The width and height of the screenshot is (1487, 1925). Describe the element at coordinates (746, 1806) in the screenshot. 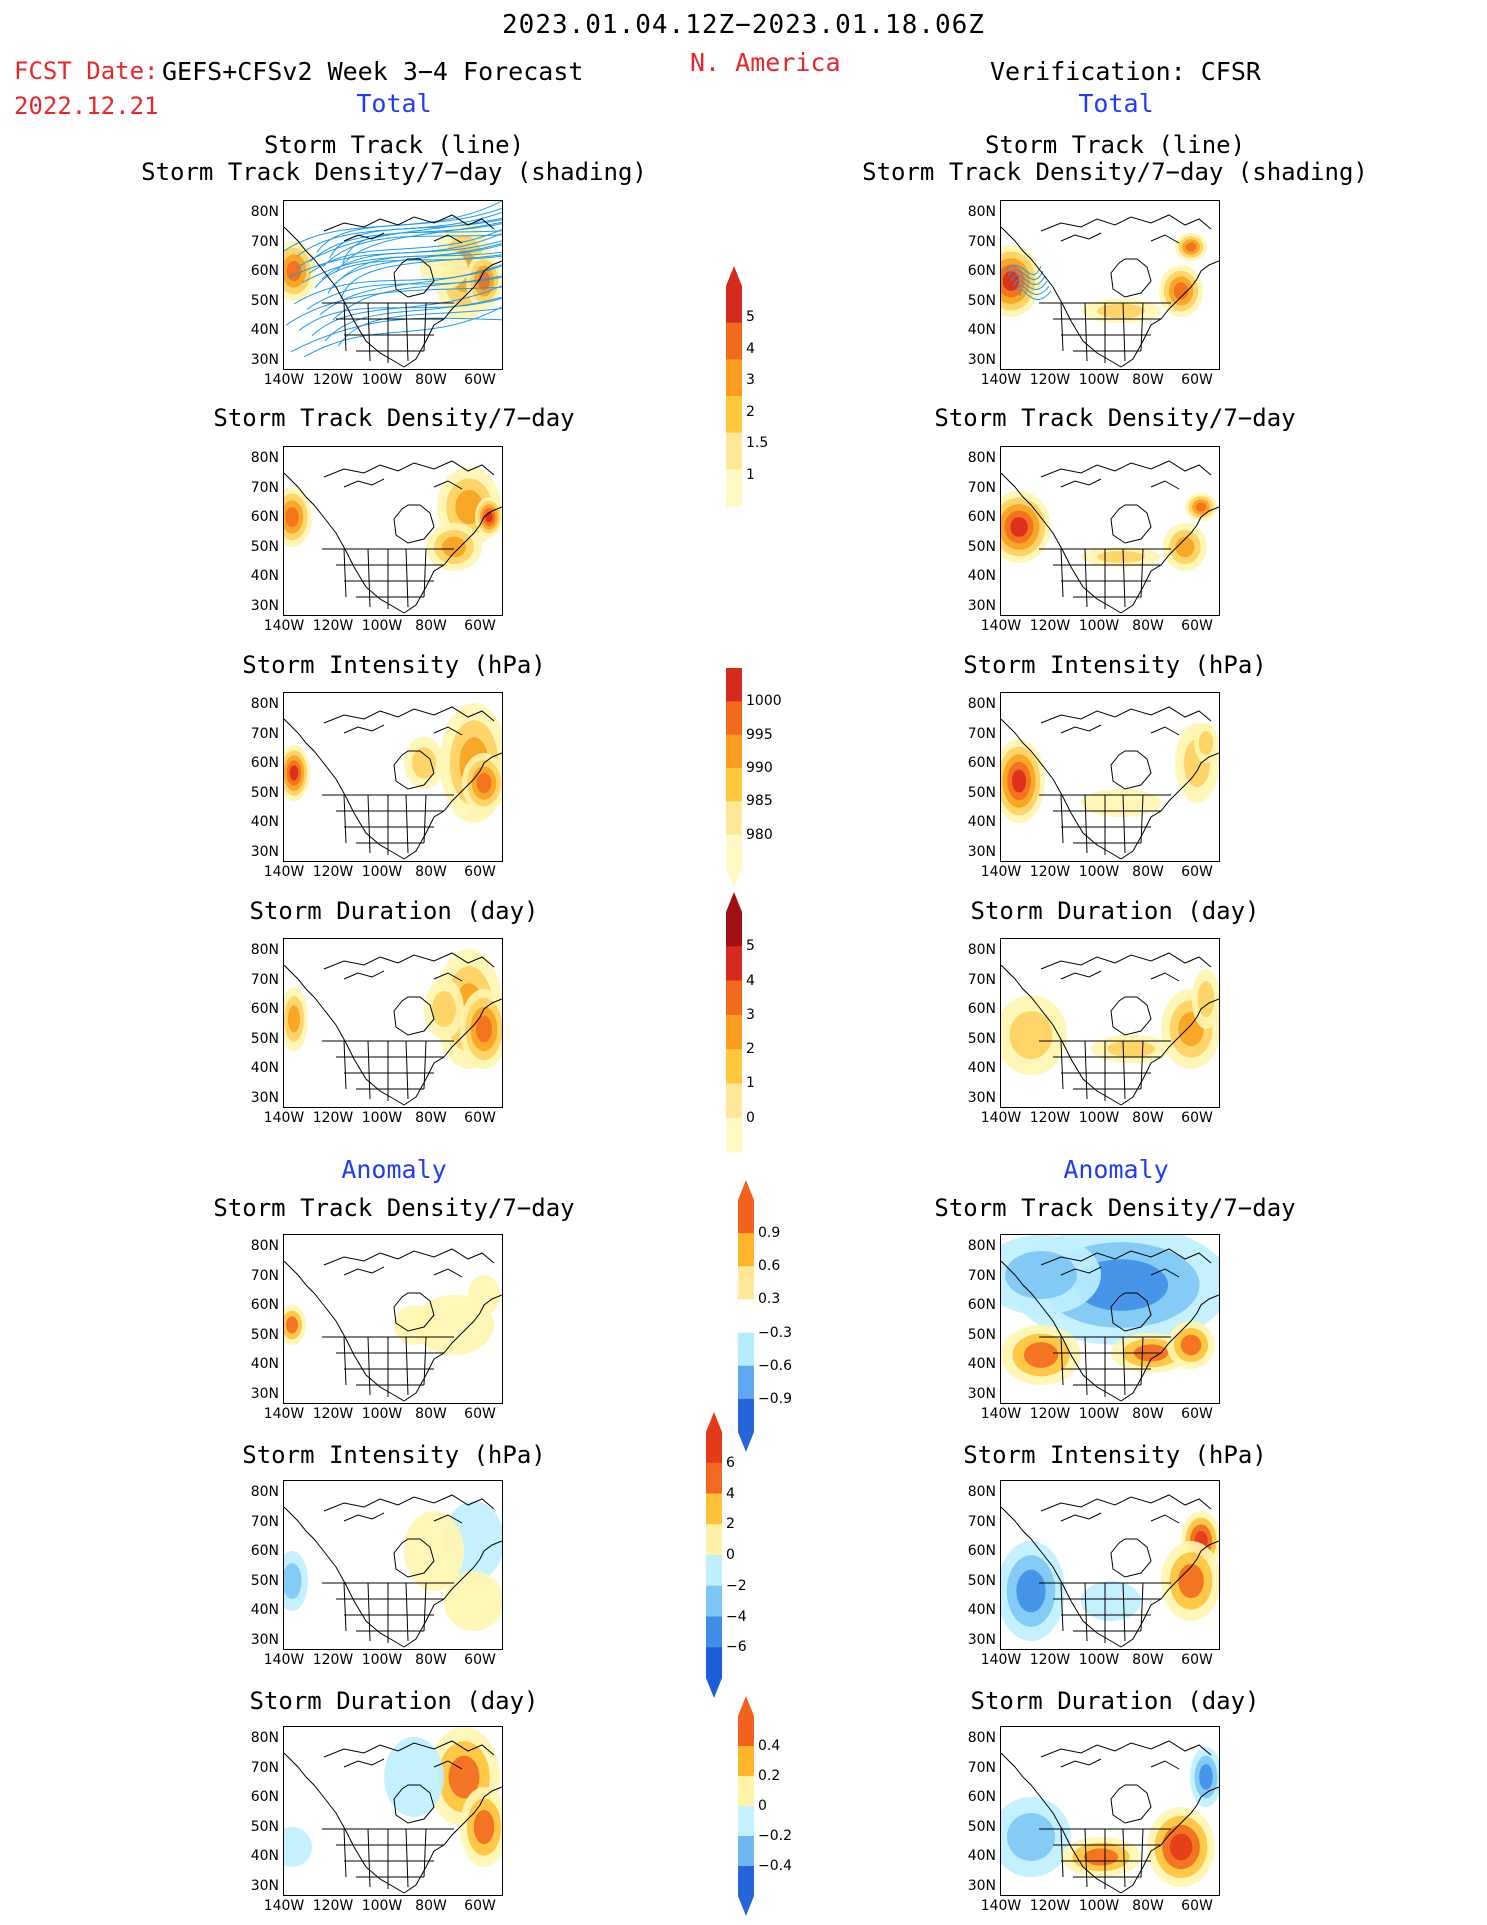

I see `colorbar-duration-anom` at that location.